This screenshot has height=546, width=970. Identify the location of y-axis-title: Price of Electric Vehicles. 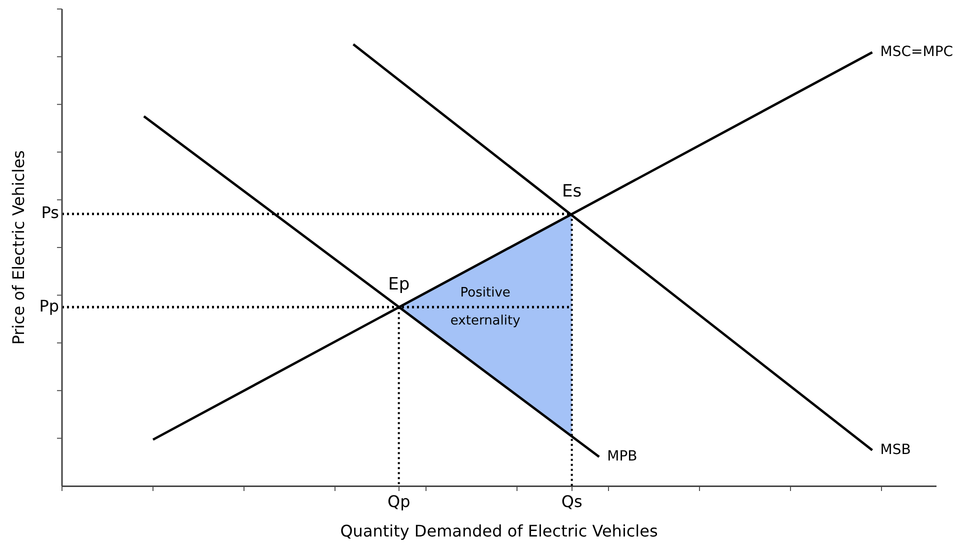
(18, 247).